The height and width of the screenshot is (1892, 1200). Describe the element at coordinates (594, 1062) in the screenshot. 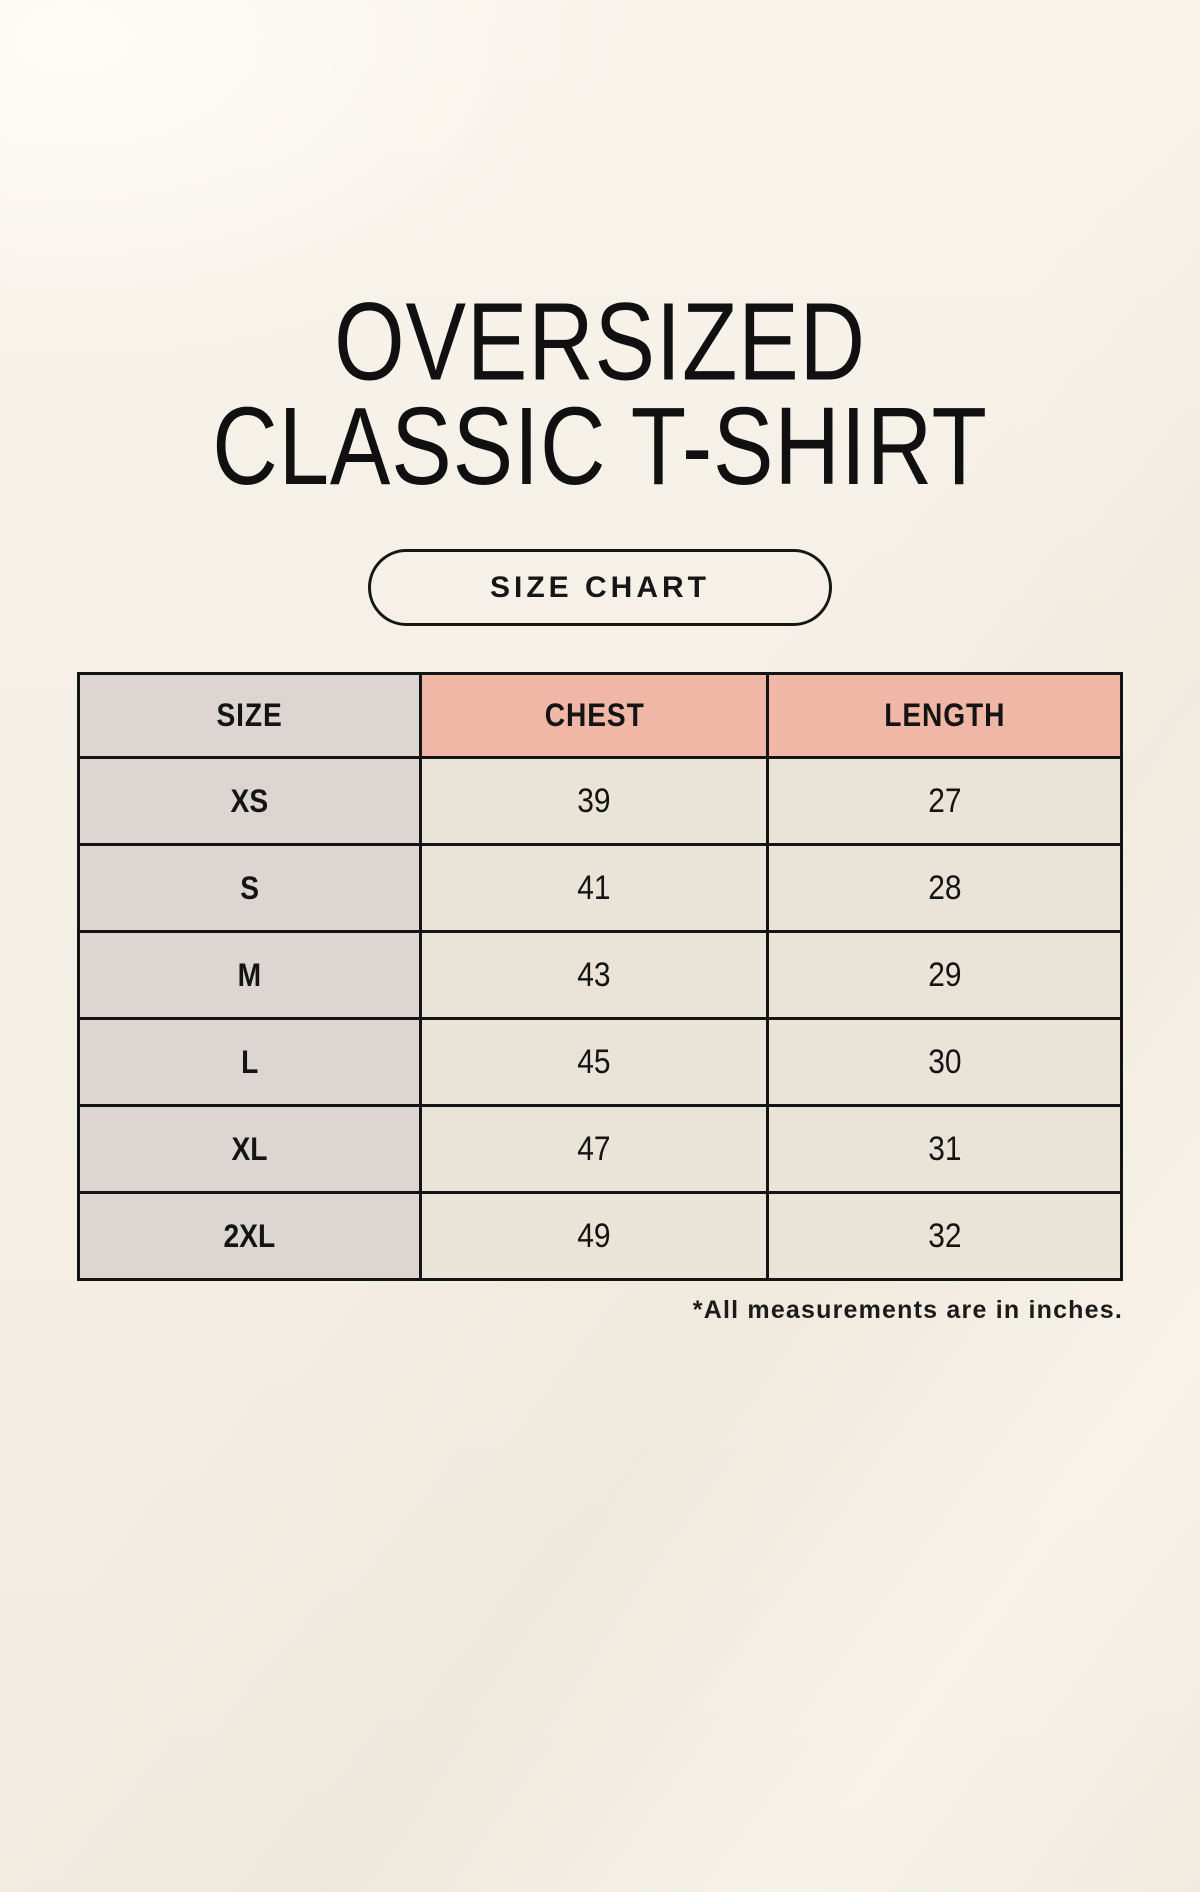

I see `chest-value: 45` at that location.